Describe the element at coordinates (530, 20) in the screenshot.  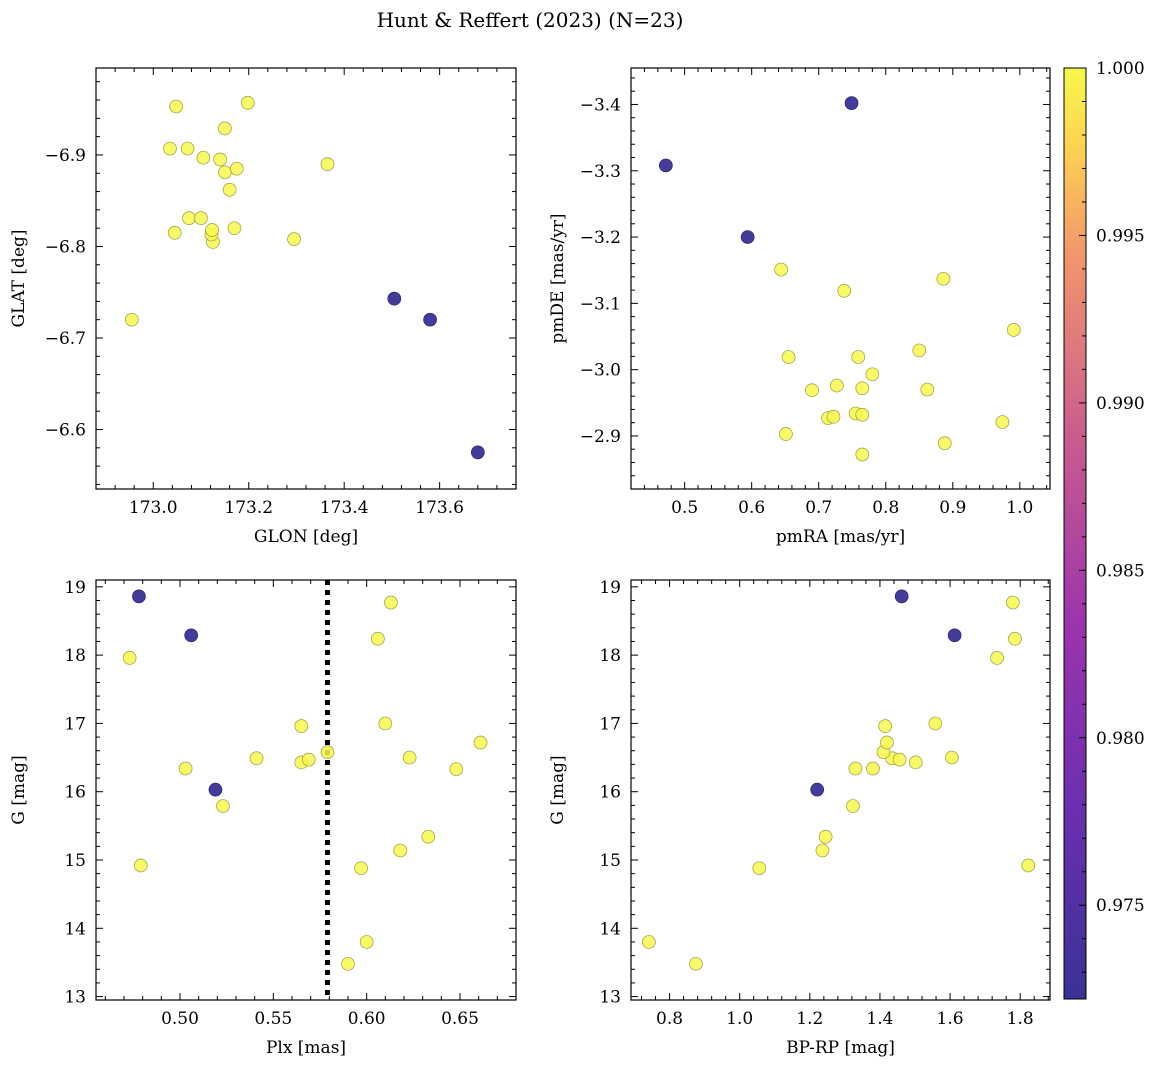
I see `figure-title: Hunt & Reffert (2023) (N=23)` at that location.